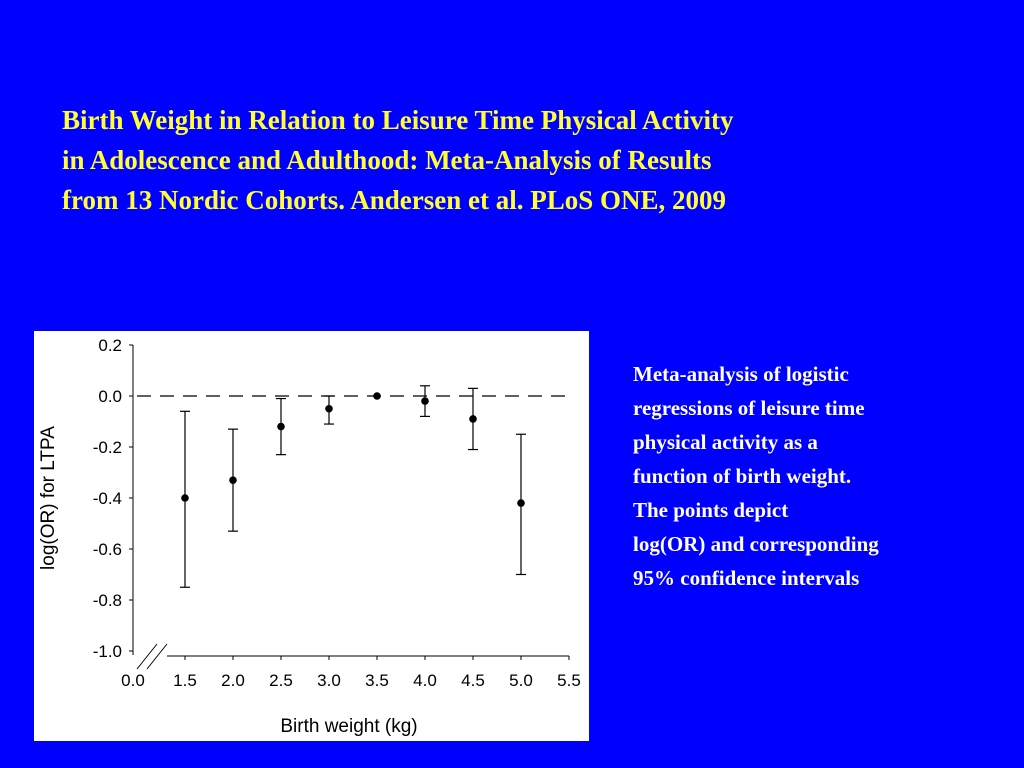 This screenshot has height=768, width=1024. Describe the element at coordinates (569, 680) in the screenshot. I see `x-tick-label: 5.5` at that location.